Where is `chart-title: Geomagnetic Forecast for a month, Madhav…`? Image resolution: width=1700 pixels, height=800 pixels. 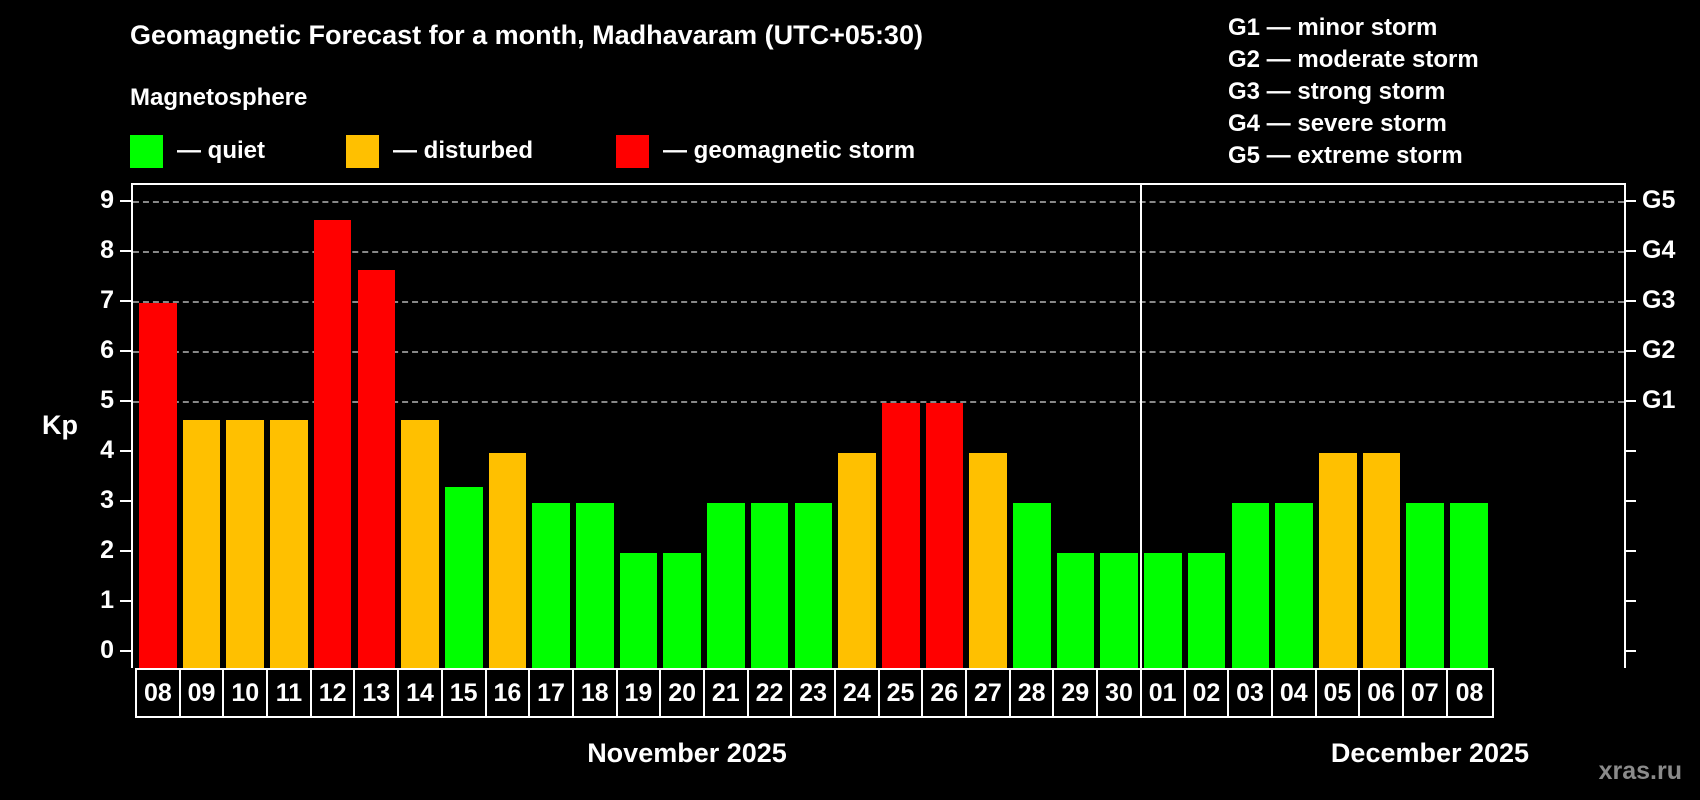
chart-title: Geomagnetic Forecast for a month, Madhav… is located at coordinates (526, 35).